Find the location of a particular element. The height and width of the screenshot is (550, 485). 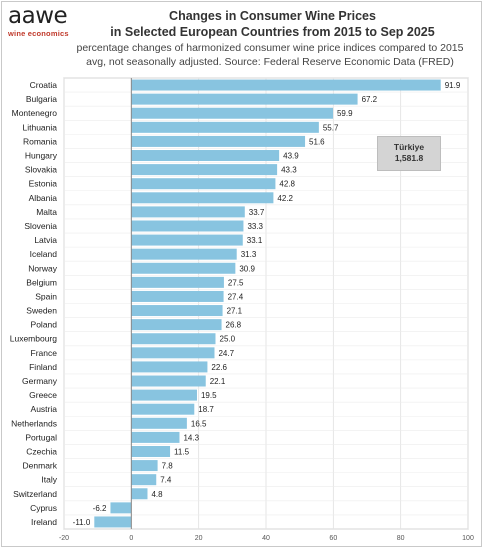

category-label: Germany is located at coordinates (40, 381).